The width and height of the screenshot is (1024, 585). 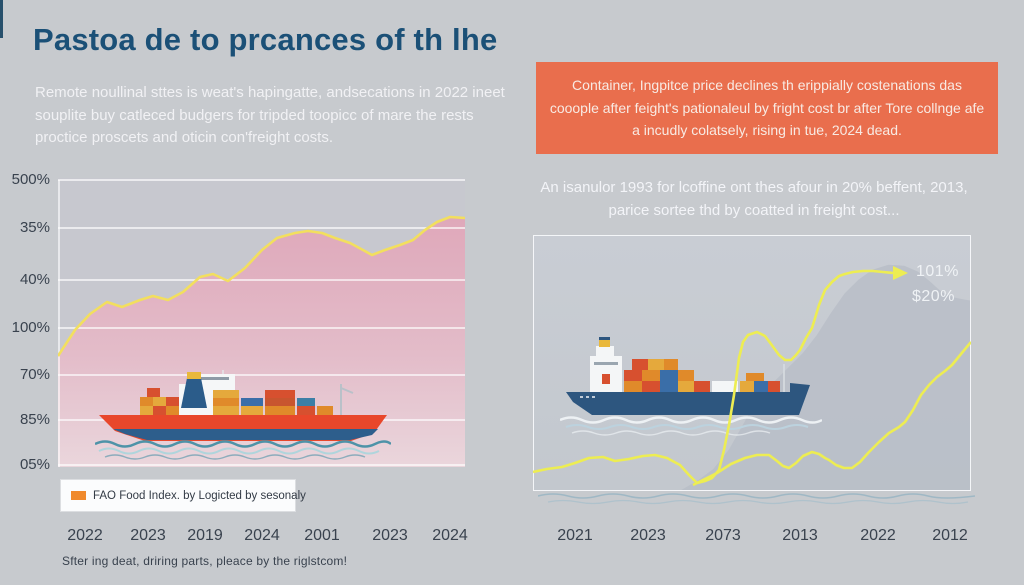 I want to click on y-tick: 40%, so click(x=34, y=279).